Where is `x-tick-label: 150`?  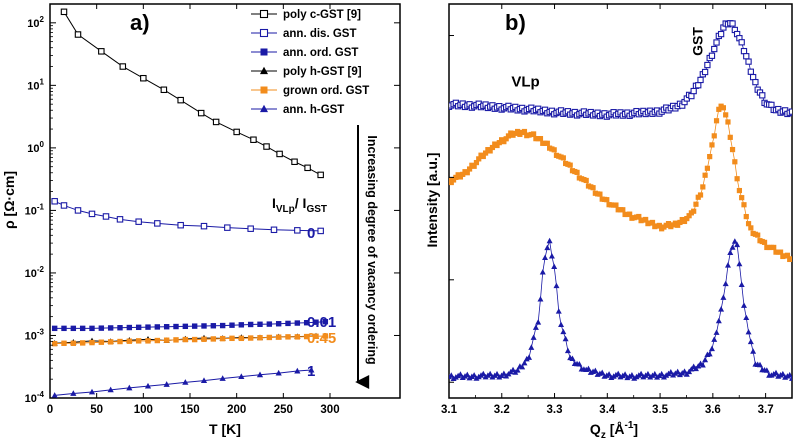 x-tick-label: 150 is located at coordinates (189, 410).